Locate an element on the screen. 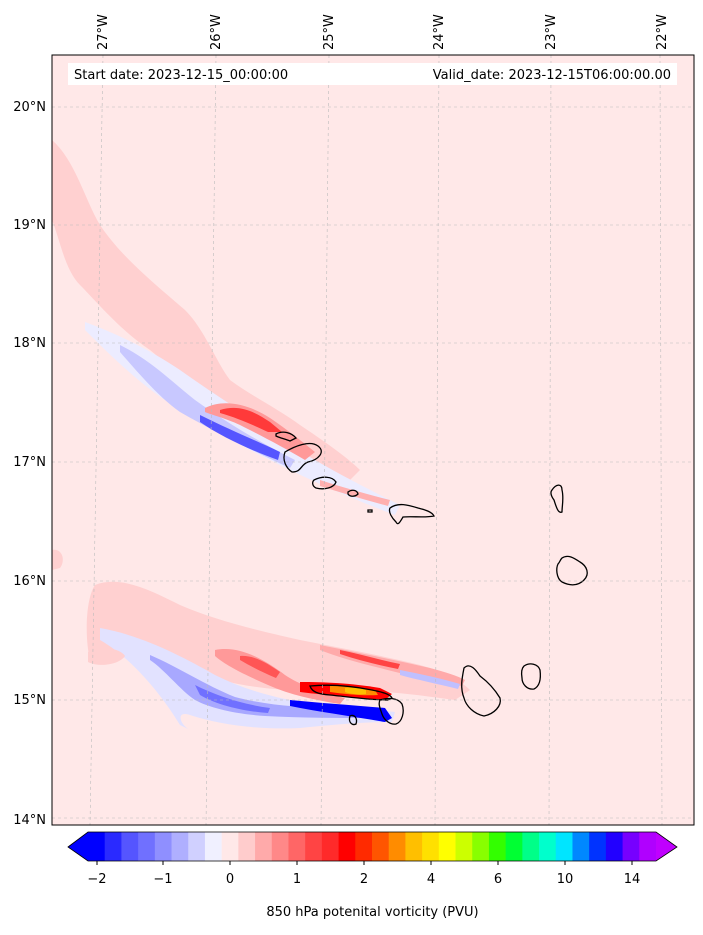 This screenshot has width=703, height=935. lon-label: 25°W is located at coordinates (329, 32).